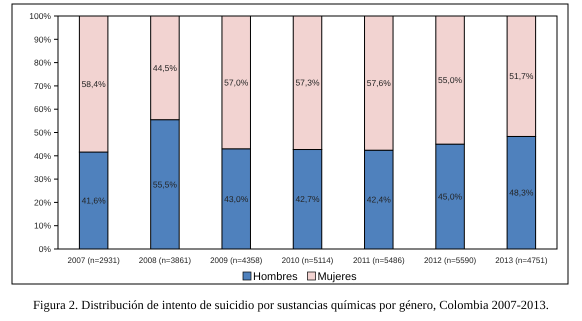  Describe the element at coordinates (43, 202) in the screenshot. I see `y-tick-label: 20%` at that location.